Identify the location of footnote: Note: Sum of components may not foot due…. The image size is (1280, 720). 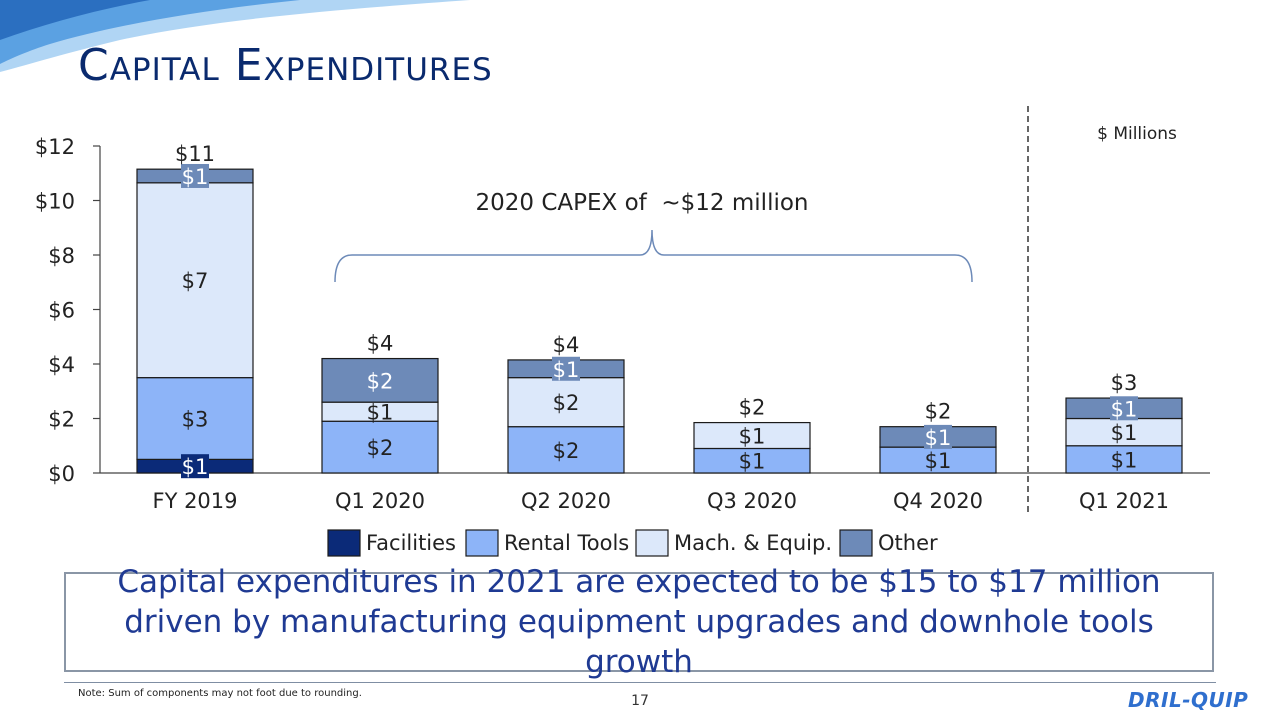
(220, 693).